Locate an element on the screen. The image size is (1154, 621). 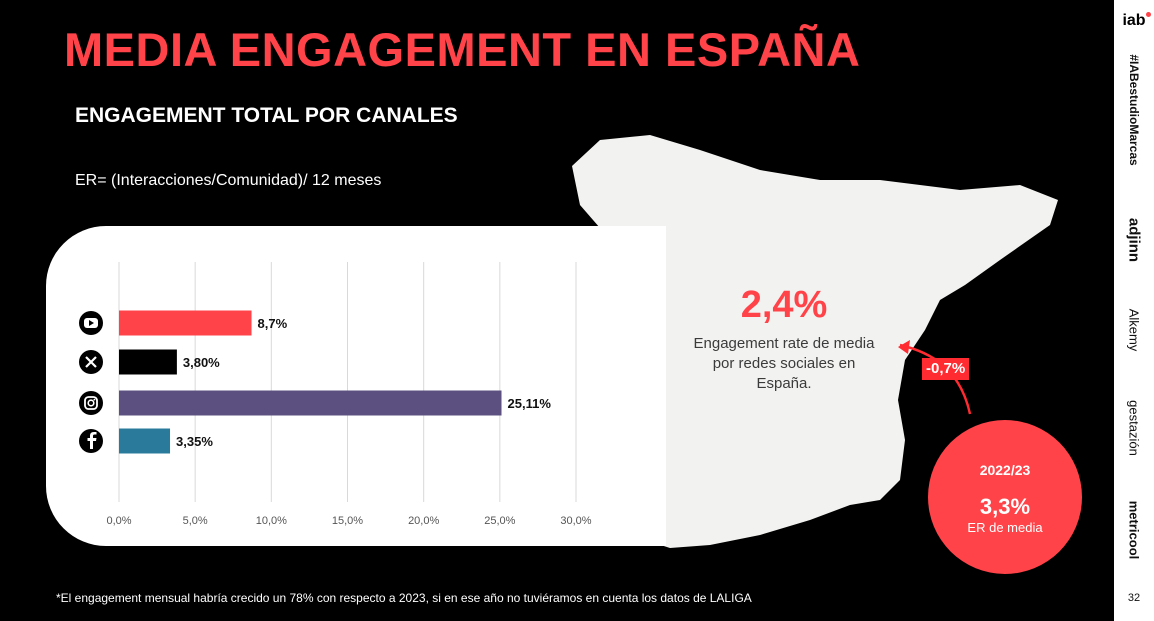
youtube-icon is located at coordinates (91, 323).